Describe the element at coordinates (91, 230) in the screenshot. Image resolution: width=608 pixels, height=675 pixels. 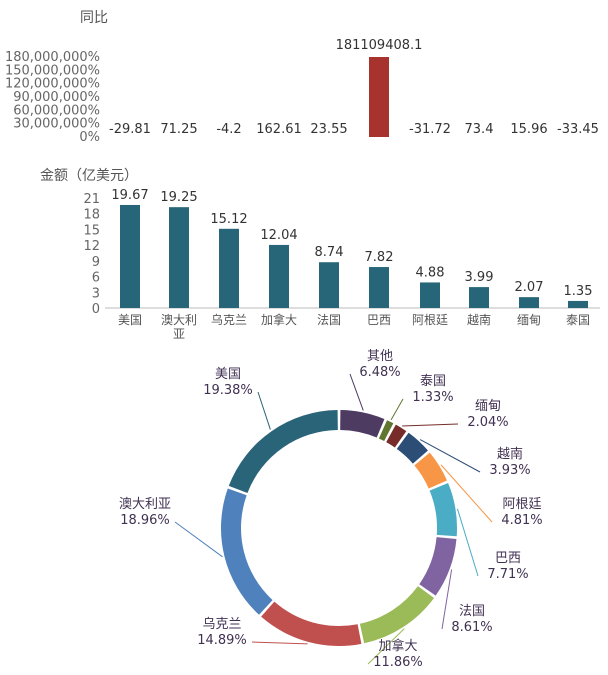
I see `chart2-ytick: 15` at that location.